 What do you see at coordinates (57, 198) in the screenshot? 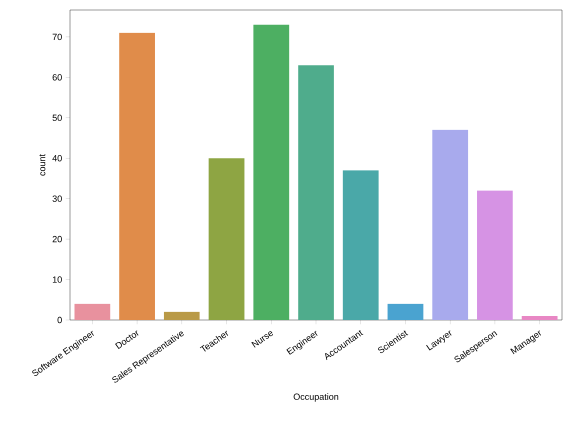
I see `y-tick-label: 30` at bounding box center [57, 198].